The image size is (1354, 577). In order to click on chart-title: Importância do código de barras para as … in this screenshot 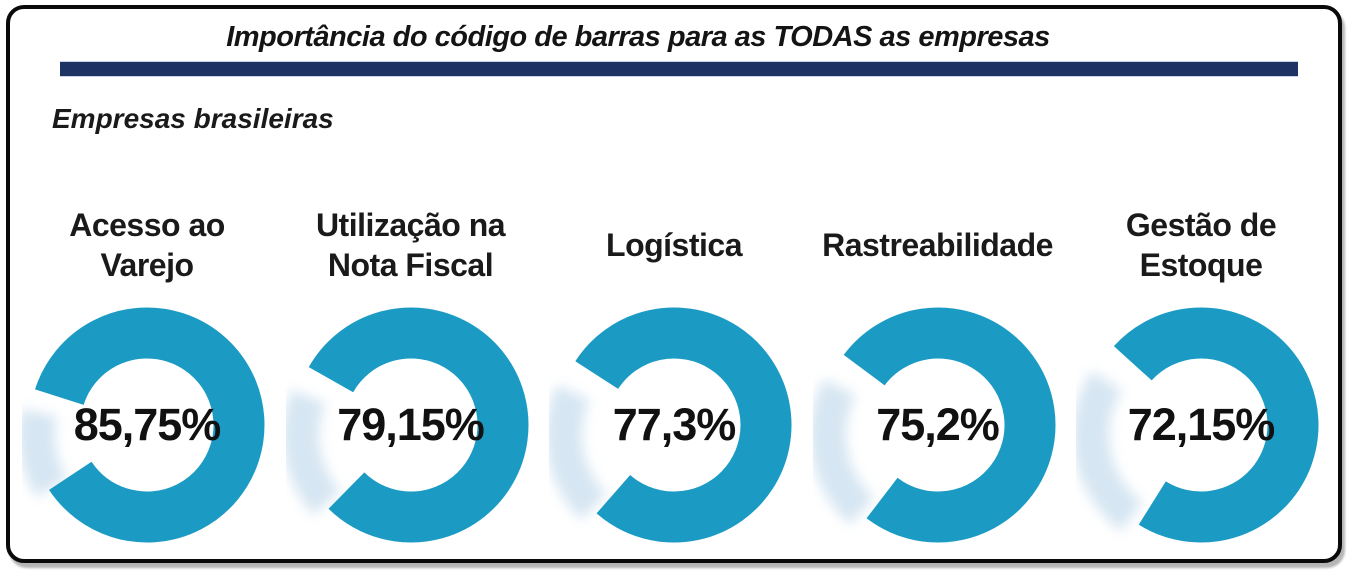, I will do `click(638, 37)`.